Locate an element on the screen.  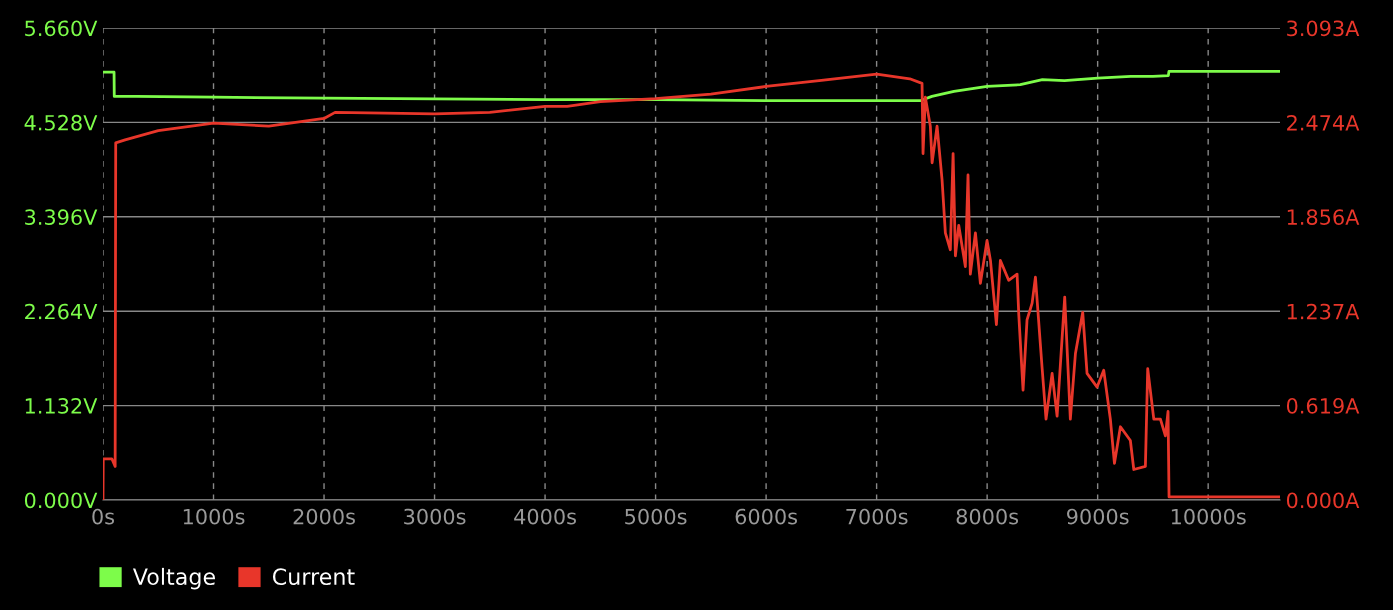
x-tick-label: 2000s is located at coordinates (324, 516).